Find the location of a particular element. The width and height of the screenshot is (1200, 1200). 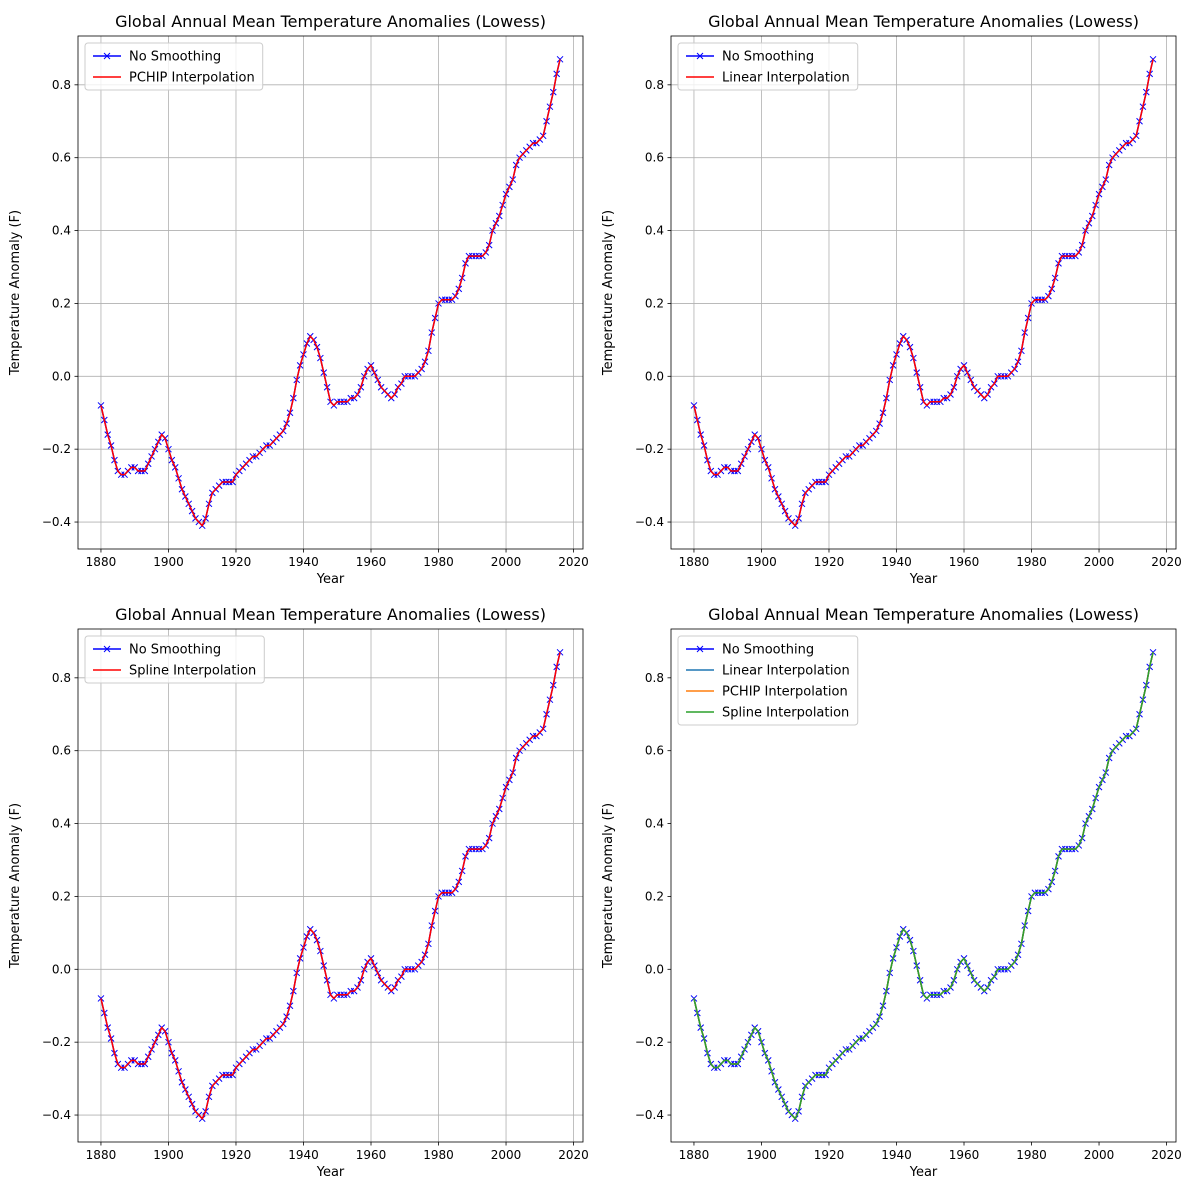

legend: No Smoothing Linear Interpolation is located at coordinates (768, 66).